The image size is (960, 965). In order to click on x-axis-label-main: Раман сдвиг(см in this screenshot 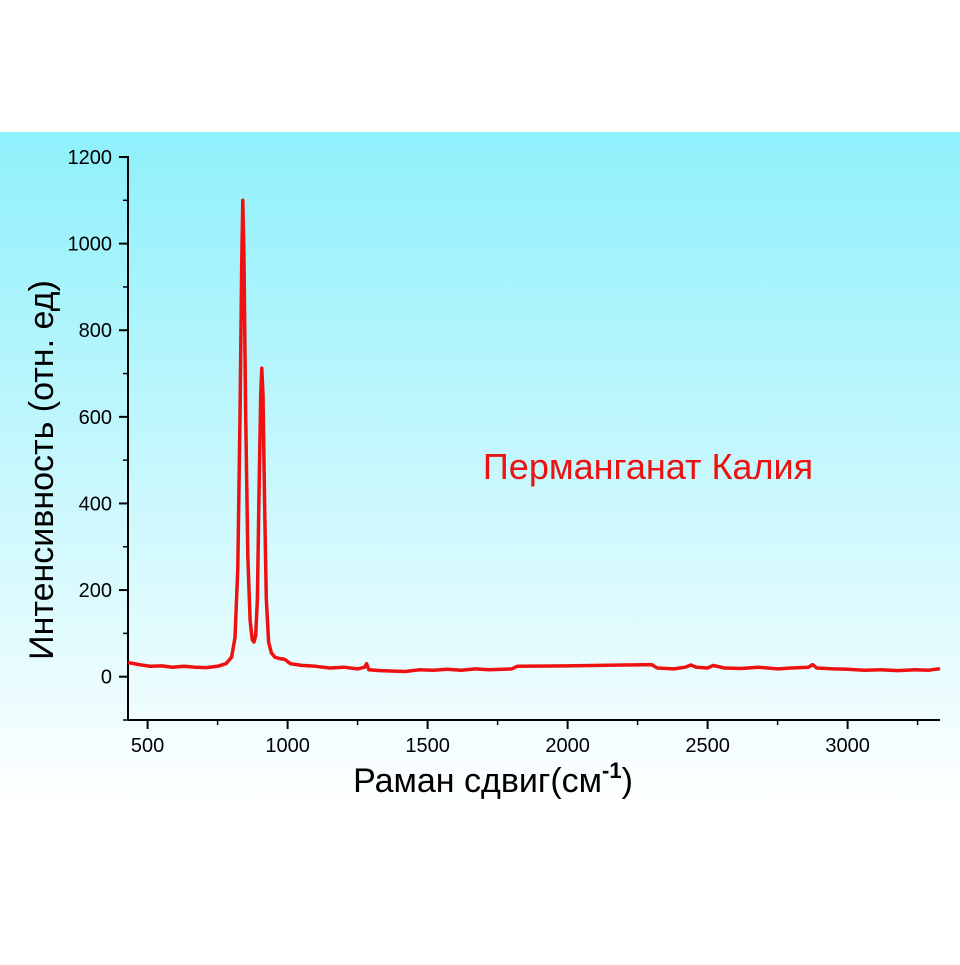, I will do `click(477, 781)`.